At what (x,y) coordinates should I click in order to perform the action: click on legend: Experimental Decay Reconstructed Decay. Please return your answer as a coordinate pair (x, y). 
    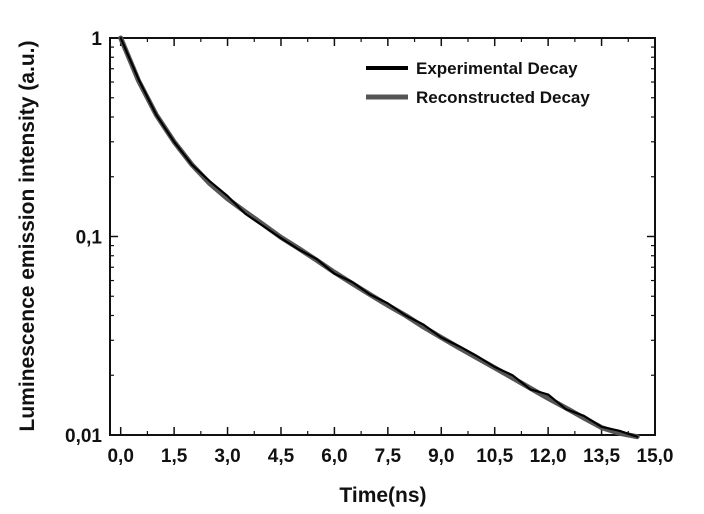
    Looking at the image, I should click on (478, 83).